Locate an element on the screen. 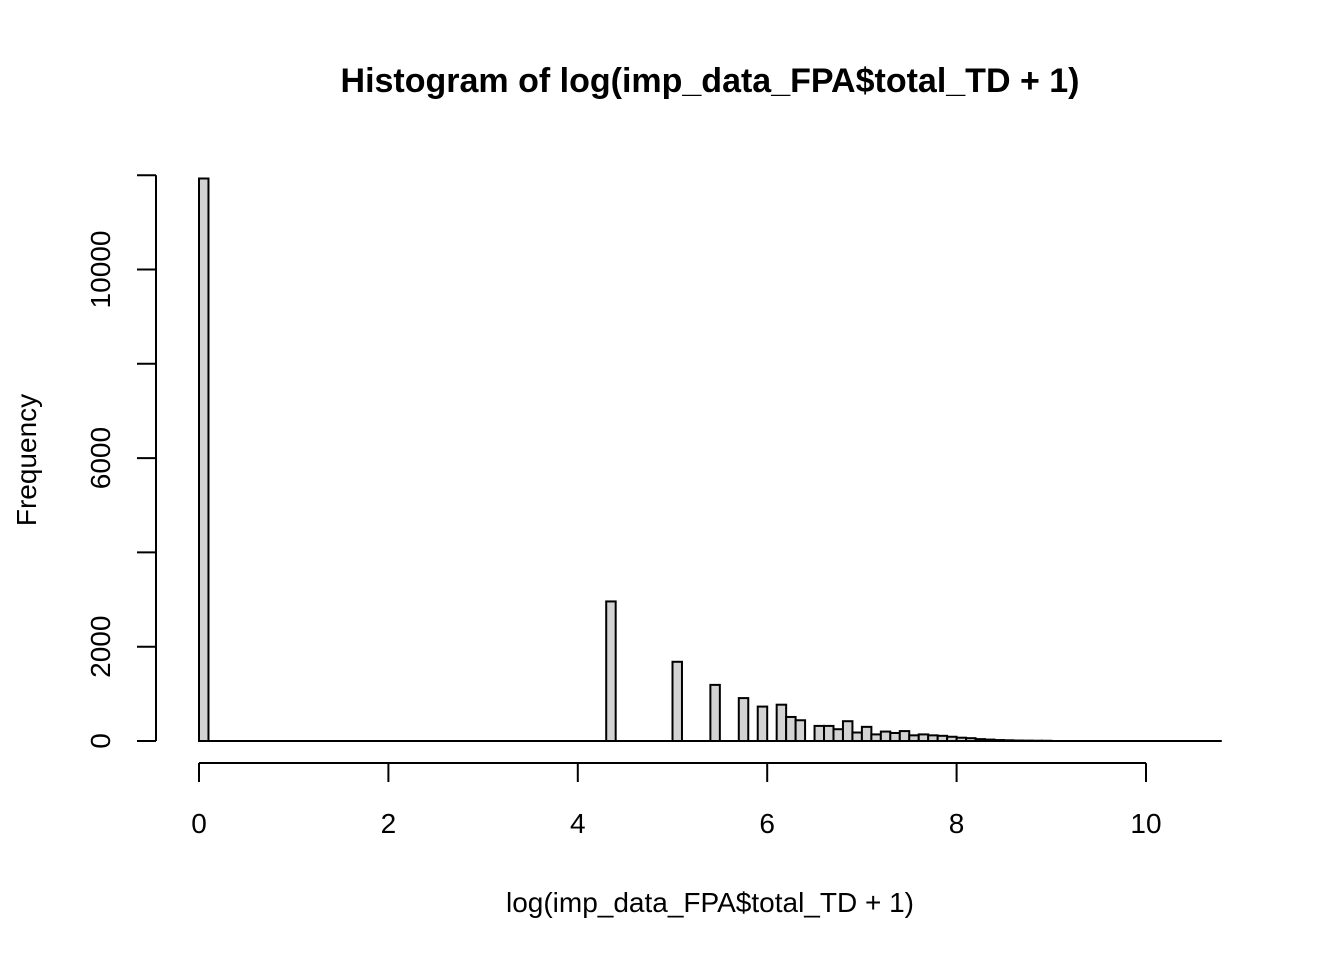 Image resolution: width=1344 pixels, height=960 pixels. x-axis-label: log(imp_data_FPA$total_TD + 1) is located at coordinates (710, 902).